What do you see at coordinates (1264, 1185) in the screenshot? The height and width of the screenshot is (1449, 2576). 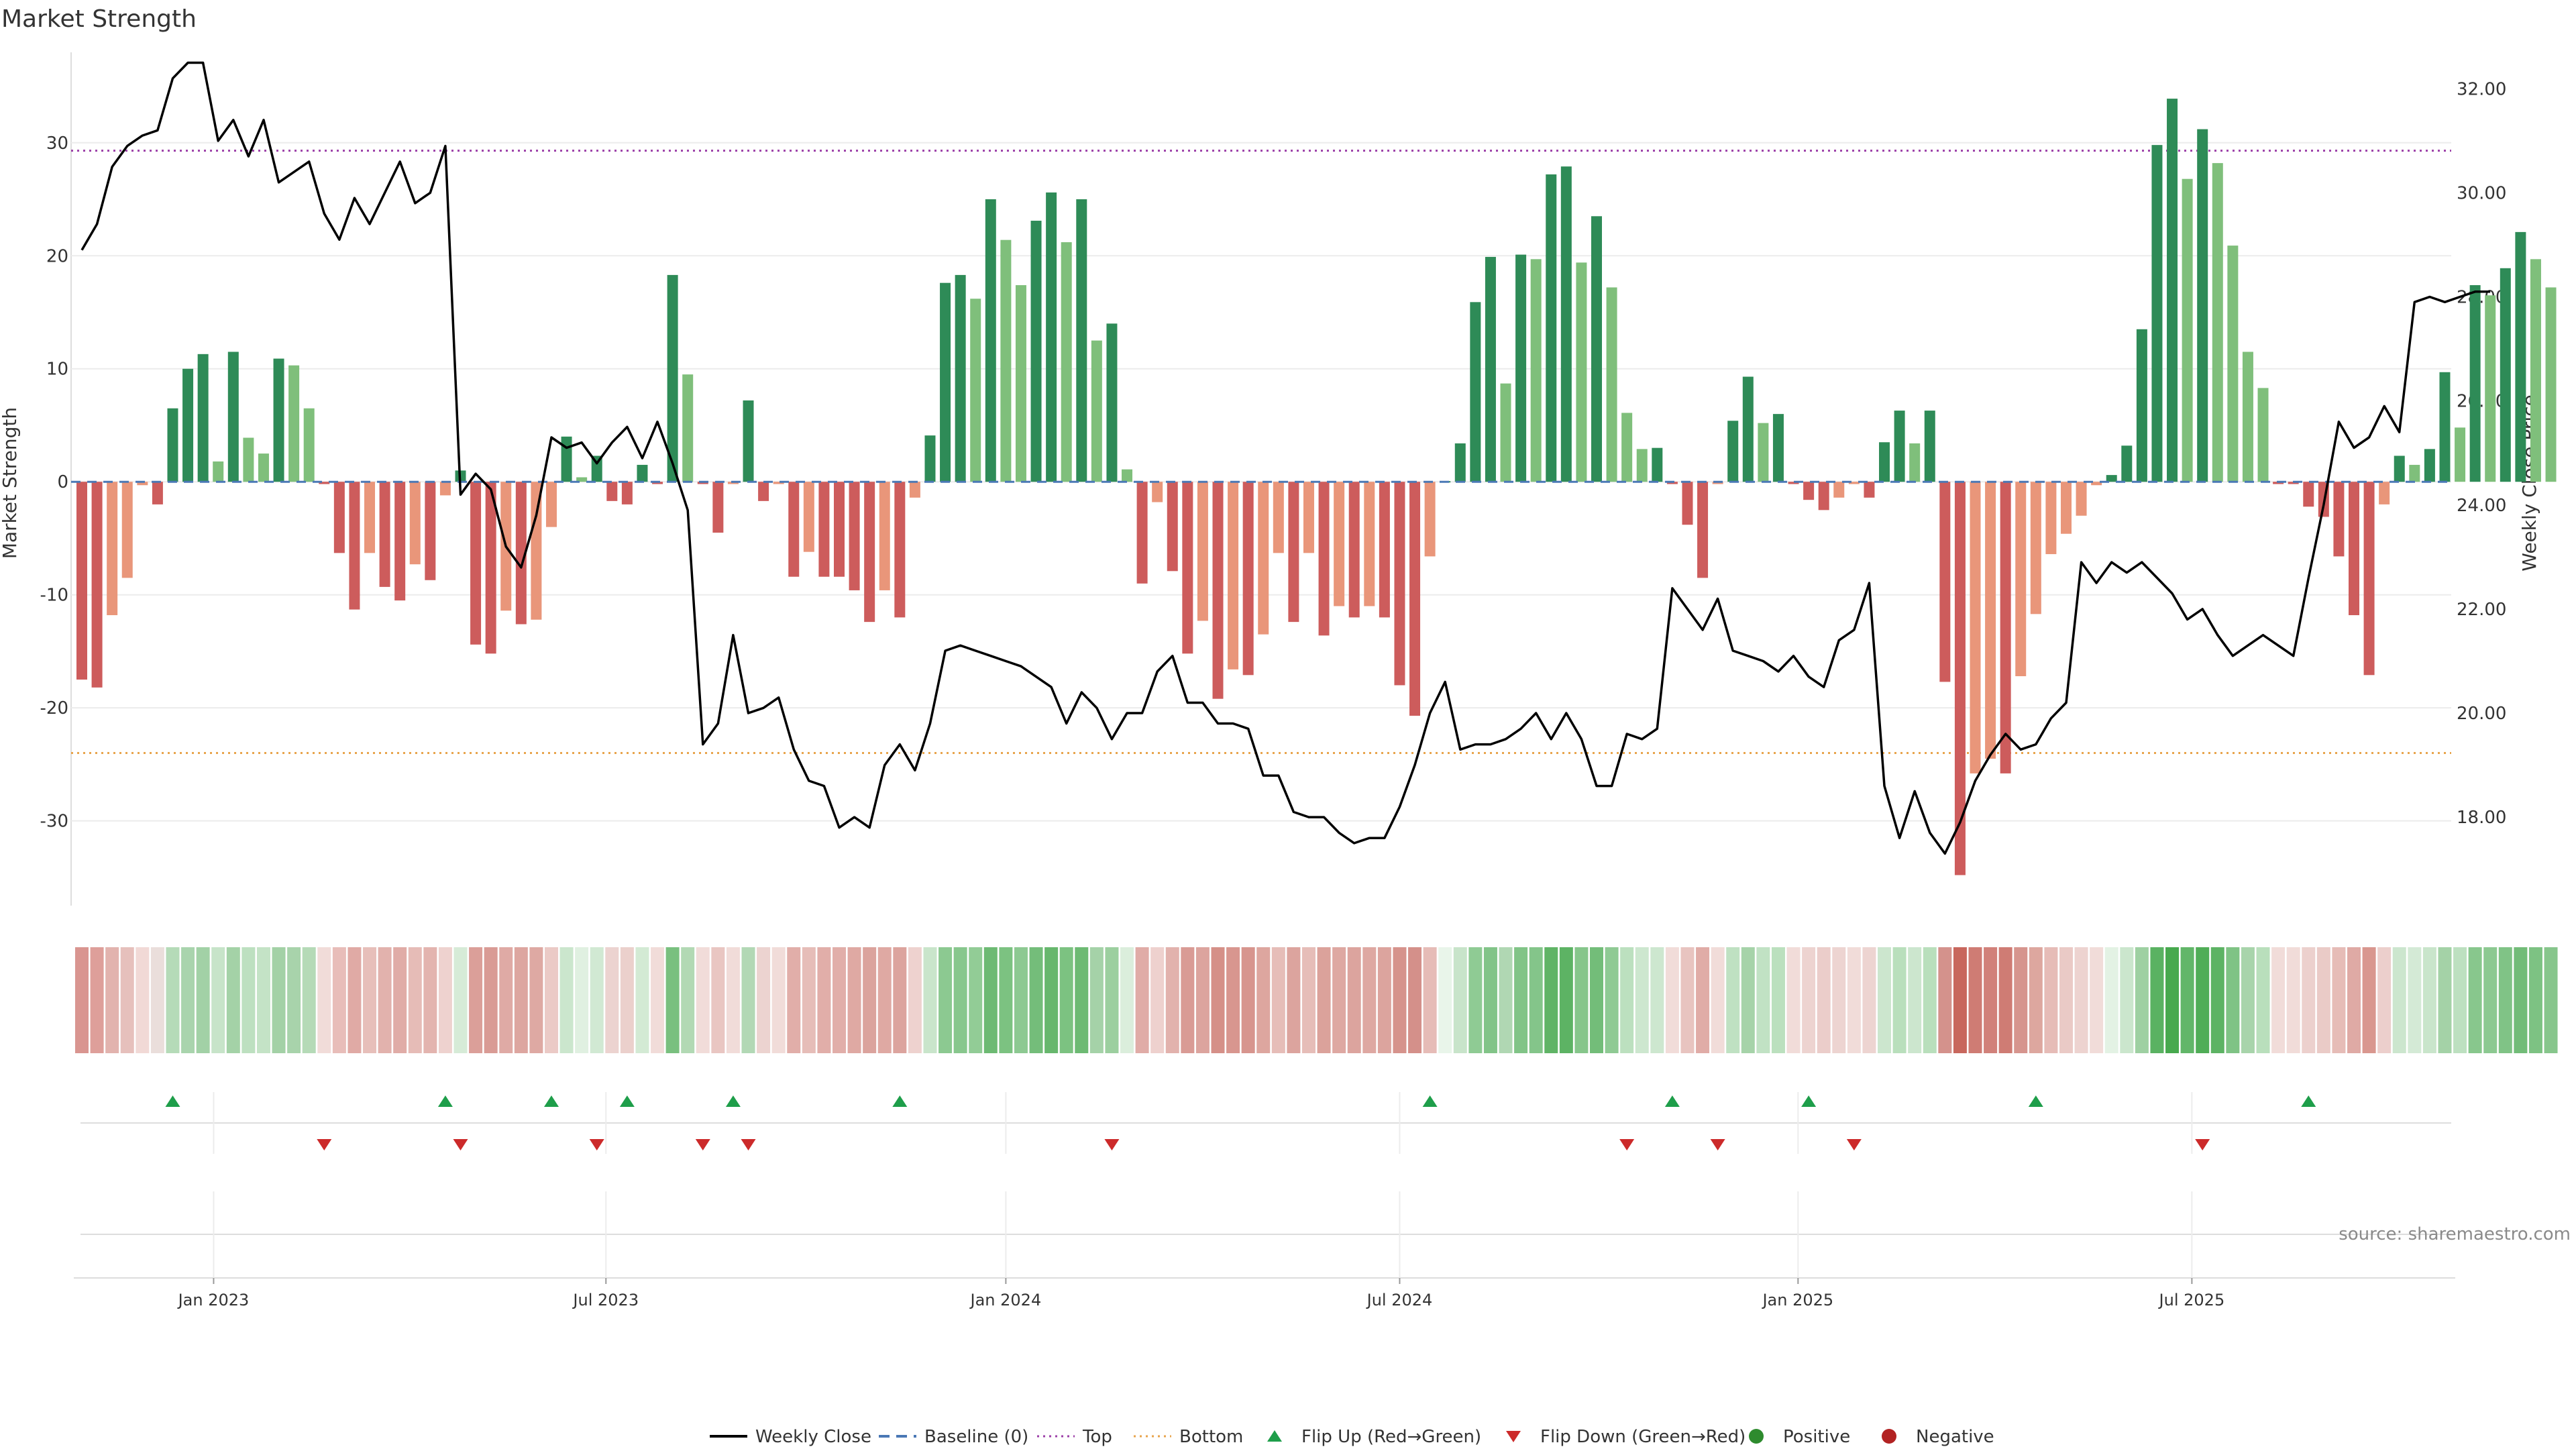 I see `flip-markers-panel` at bounding box center [1264, 1185].